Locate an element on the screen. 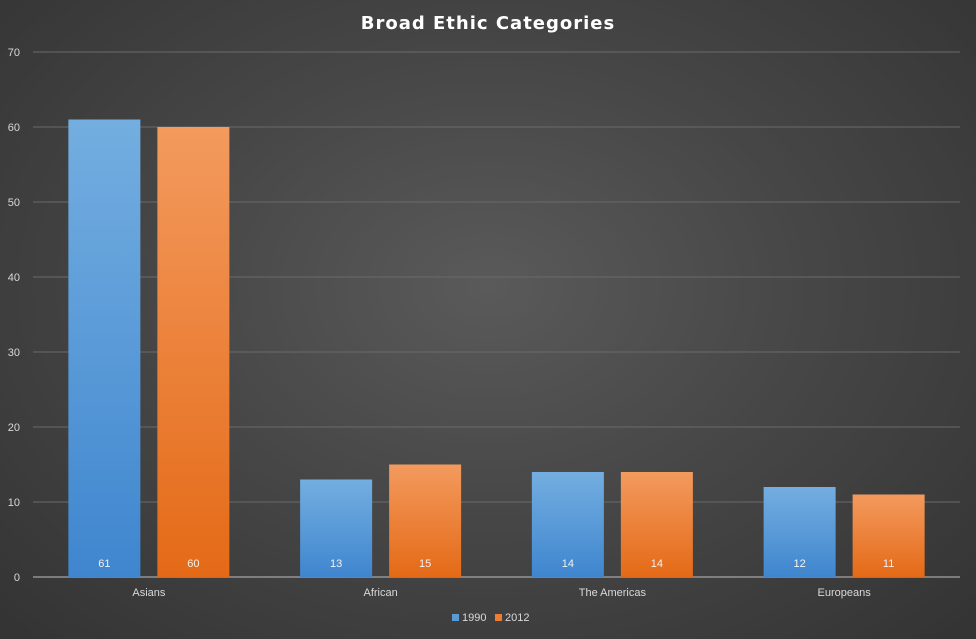 This screenshot has width=976, height=639. data-label: 60 is located at coordinates (193, 564).